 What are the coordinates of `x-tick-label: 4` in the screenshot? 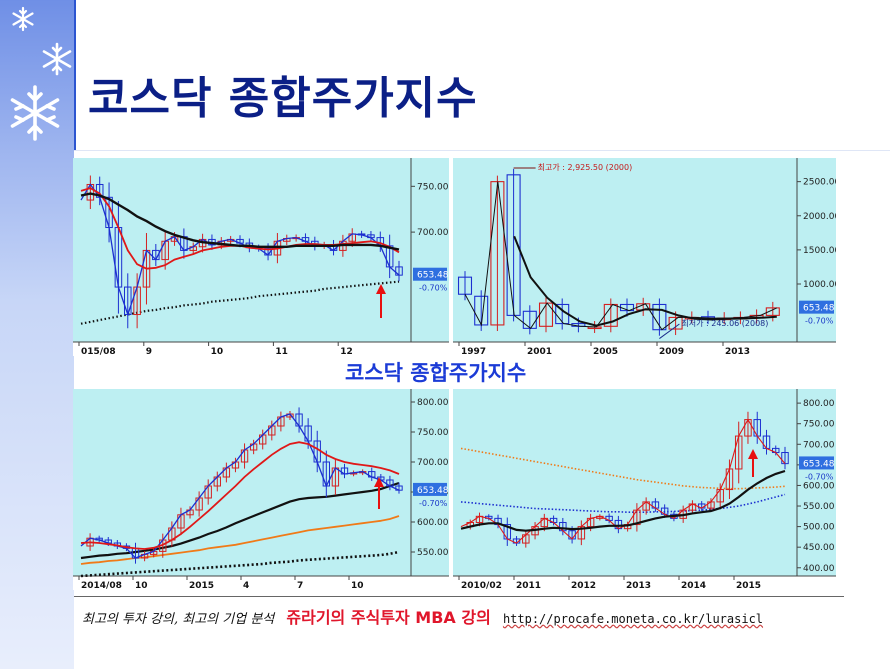 It's located at (246, 585).